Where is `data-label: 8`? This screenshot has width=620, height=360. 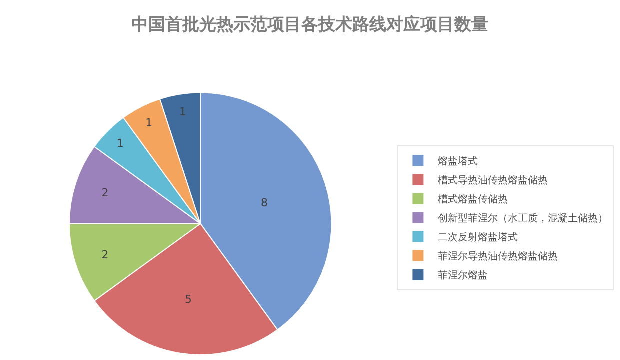 data-label: 8 is located at coordinates (264, 203).